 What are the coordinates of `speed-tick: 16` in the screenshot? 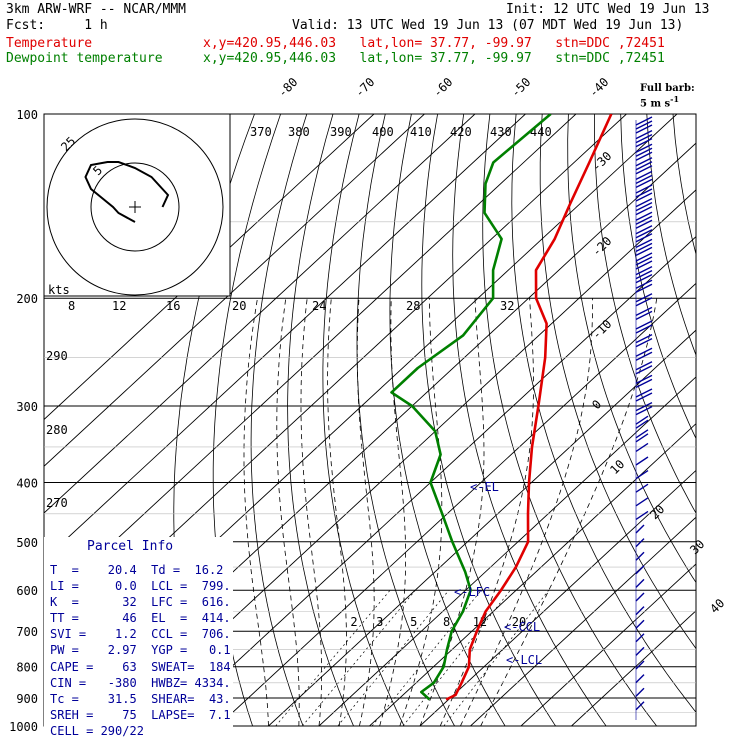 It's located at (173, 306).